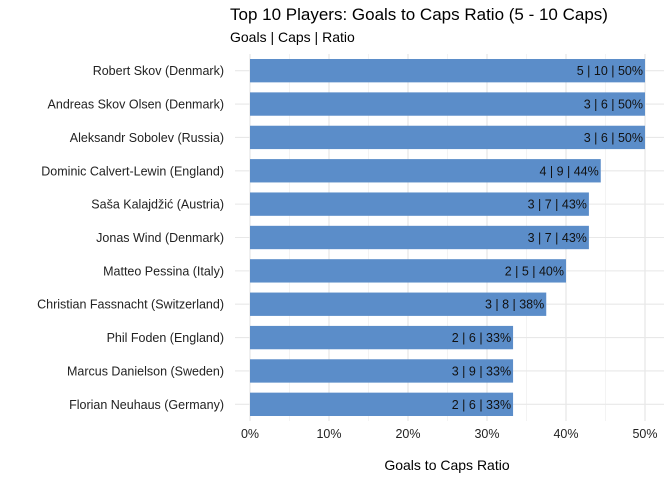 This screenshot has height=480, width=672. Describe the element at coordinates (447, 465) in the screenshot. I see `x-axis-label: Goals to Caps Ratio` at that location.